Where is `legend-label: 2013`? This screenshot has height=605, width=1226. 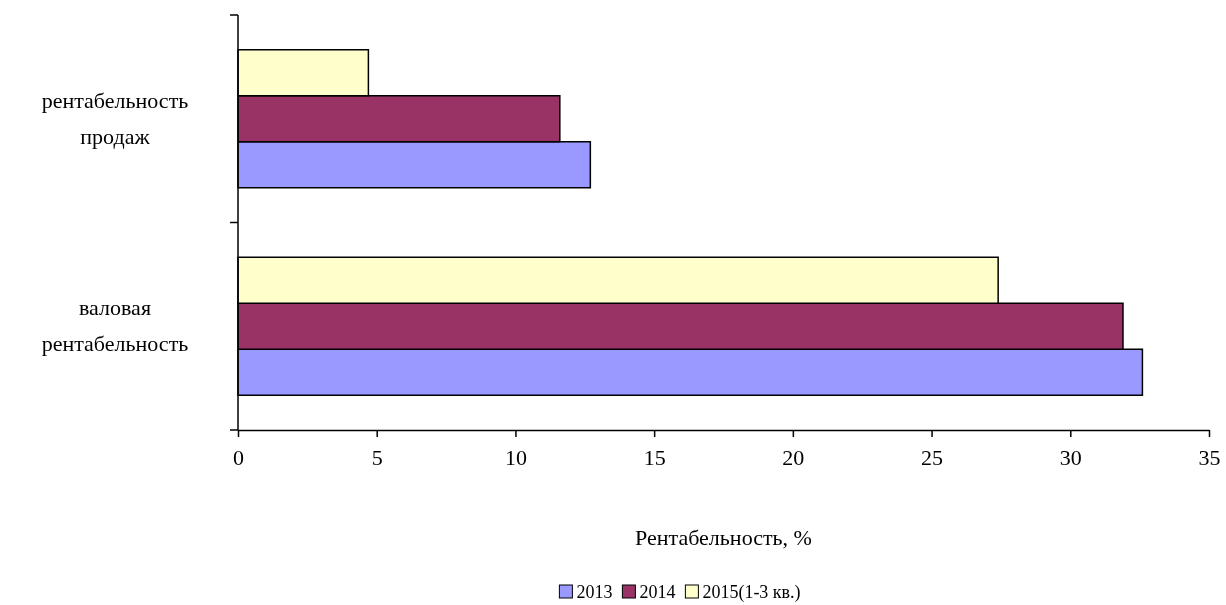
legend-label: 2013 is located at coordinates (594, 592).